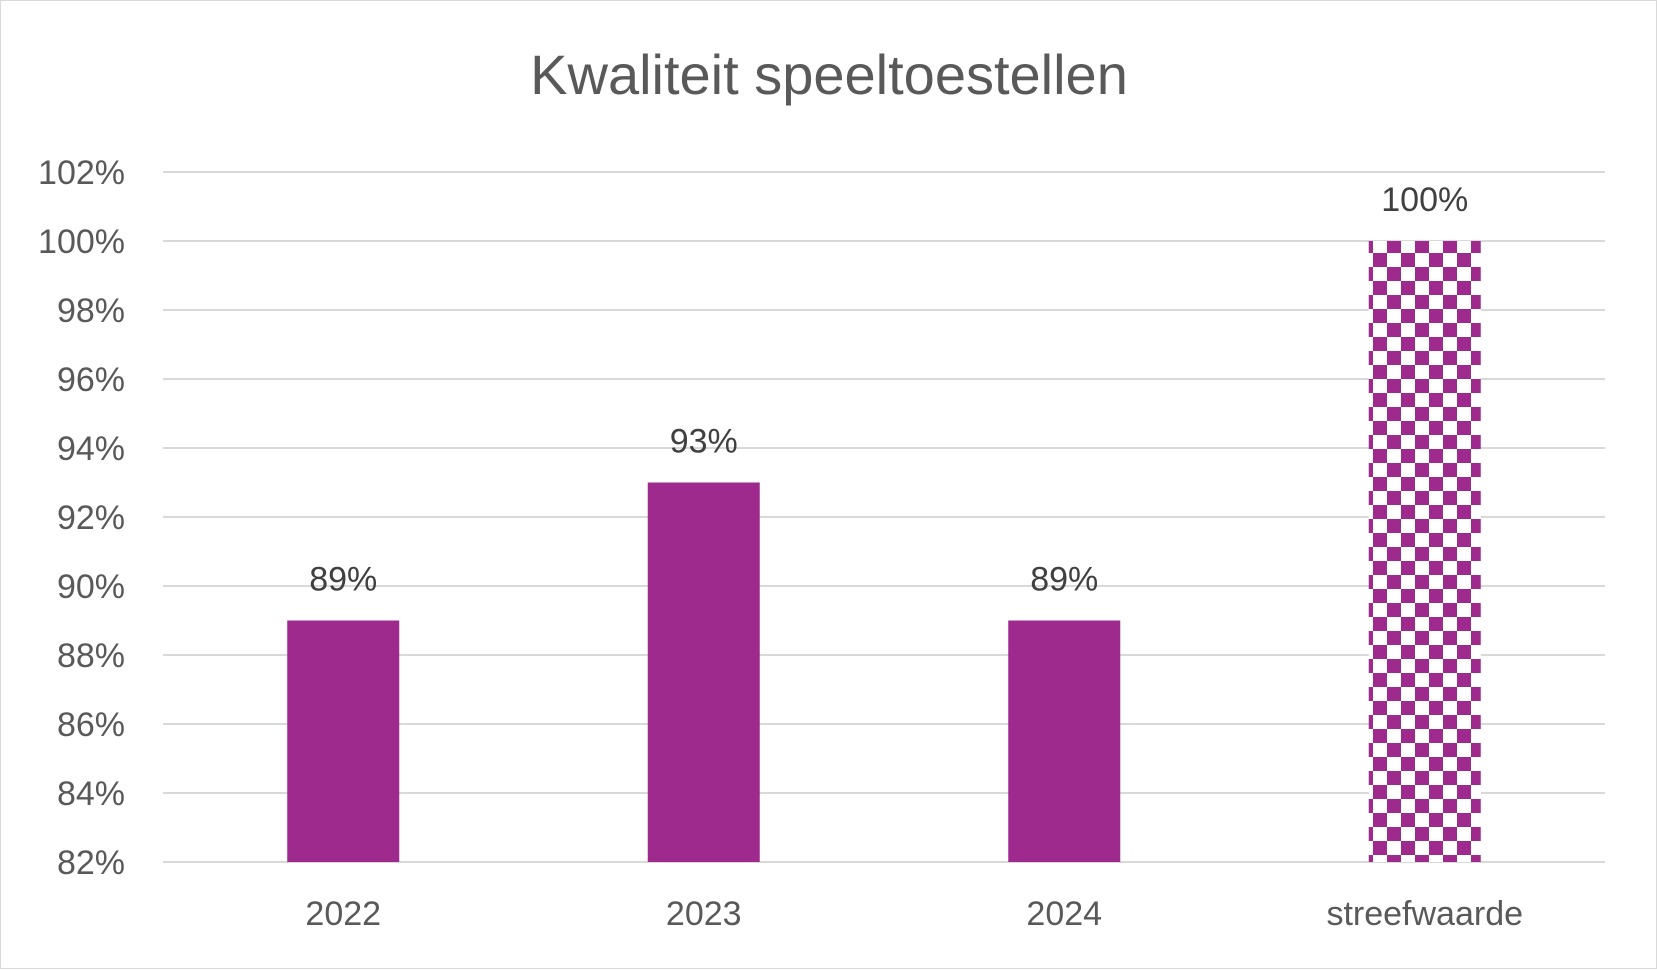  Describe the element at coordinates (91, 311) in the screenshot. I see `y-tick-label: 98%` at that location.